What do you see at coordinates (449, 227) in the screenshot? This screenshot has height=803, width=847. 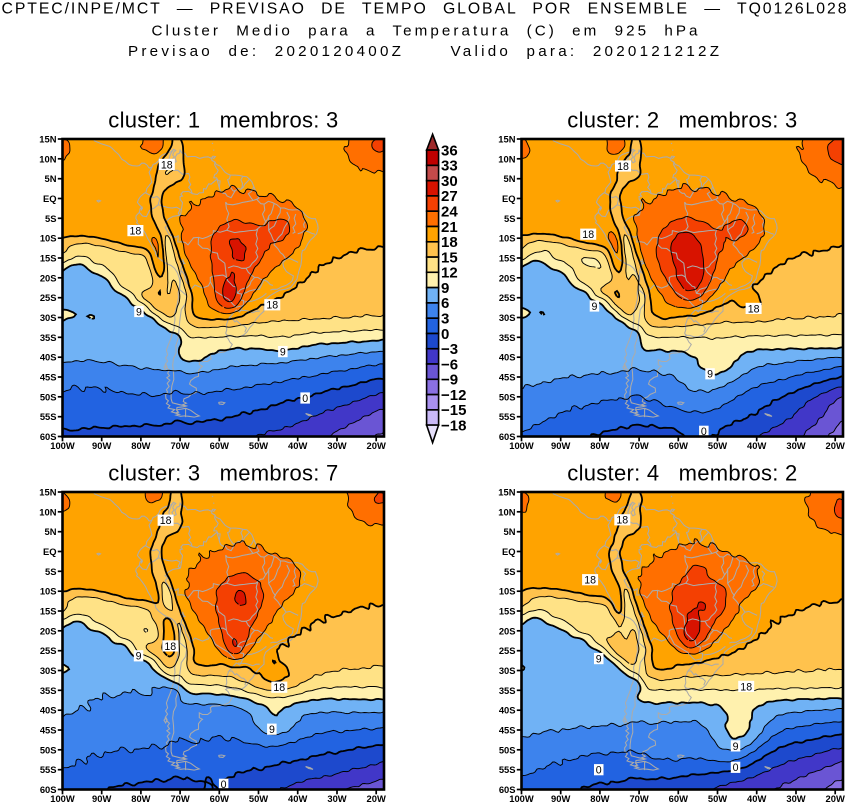 I see `svg-text: 21` at bounding box center [449, 227].